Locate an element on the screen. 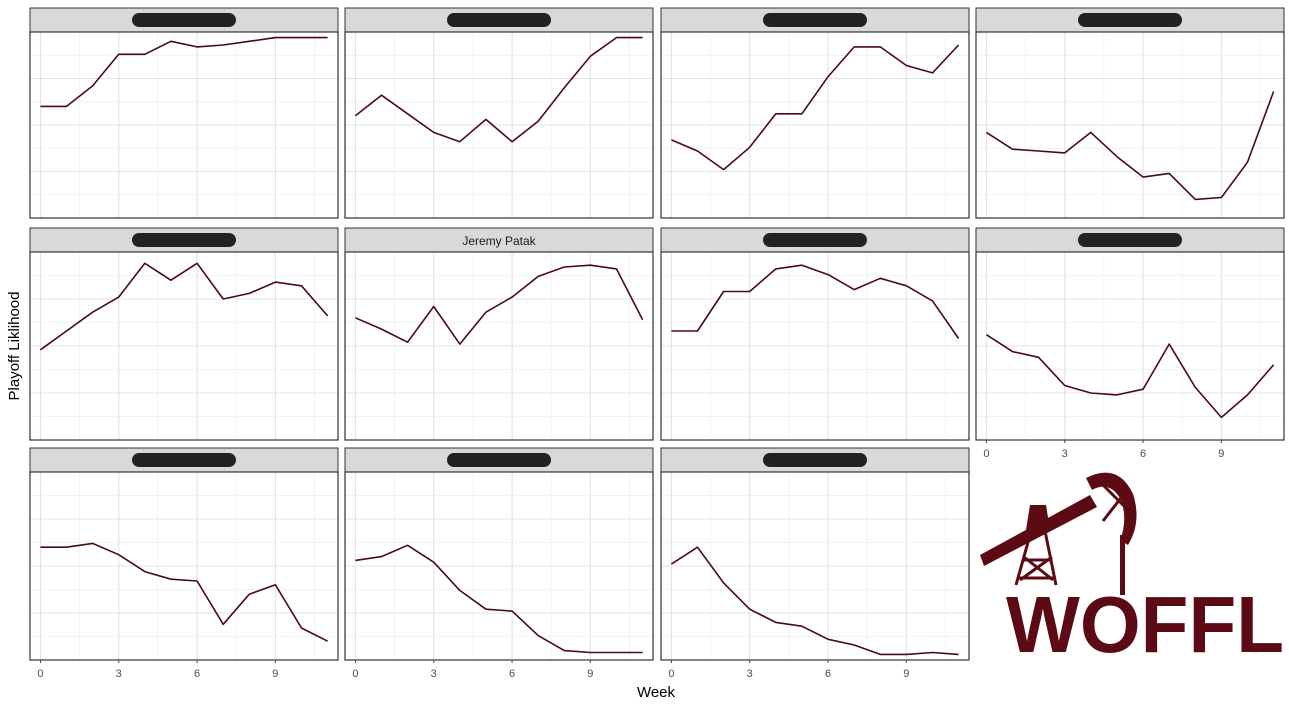 The width and height of the screenshot is (1289, 710). gridlines is located at coordinates (184, 125).